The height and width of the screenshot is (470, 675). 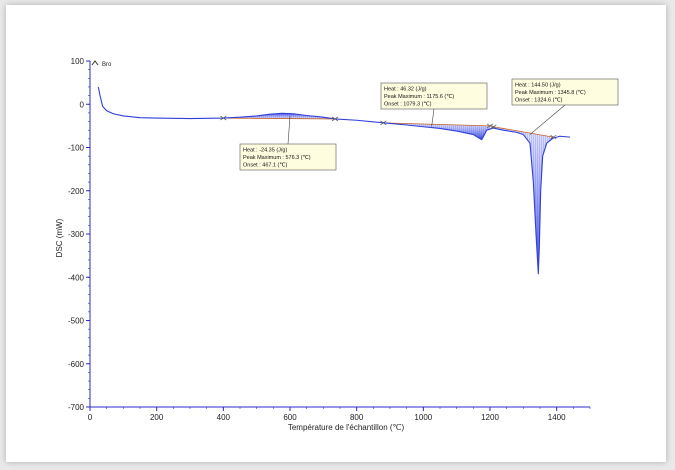 I want to click on x-tick-label: 800, so click(x=357, y=417).